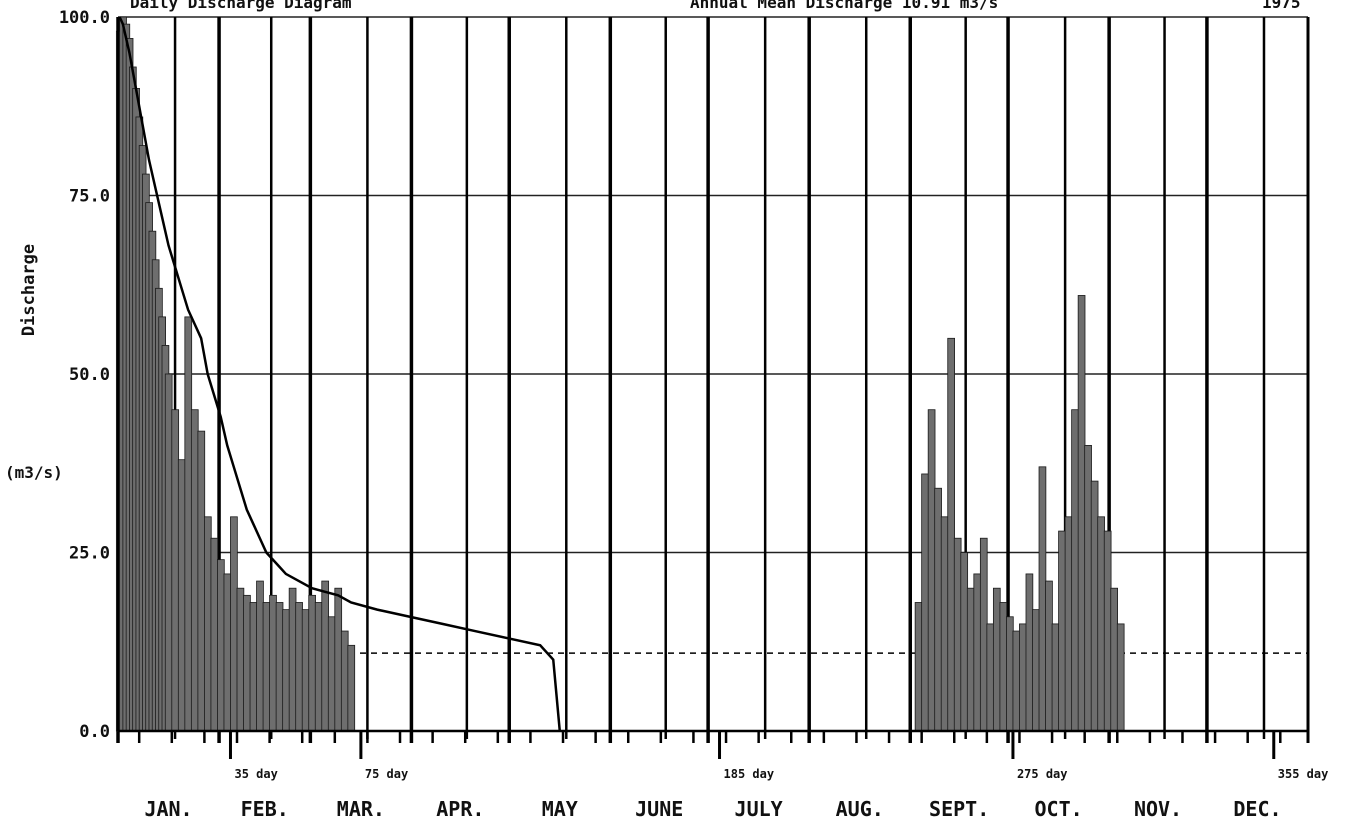 The image size is (1346, 826). Describe the element at coordinates (168, 809) in the screenshot. I see `month-label: JAN.` at that location.